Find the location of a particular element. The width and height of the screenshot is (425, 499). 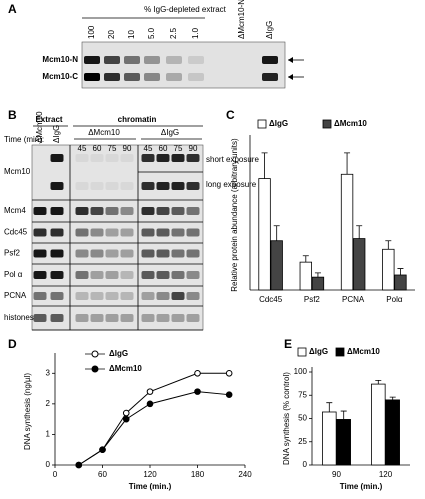

x-tick-label: 0 is located at coordinates (55, 474).